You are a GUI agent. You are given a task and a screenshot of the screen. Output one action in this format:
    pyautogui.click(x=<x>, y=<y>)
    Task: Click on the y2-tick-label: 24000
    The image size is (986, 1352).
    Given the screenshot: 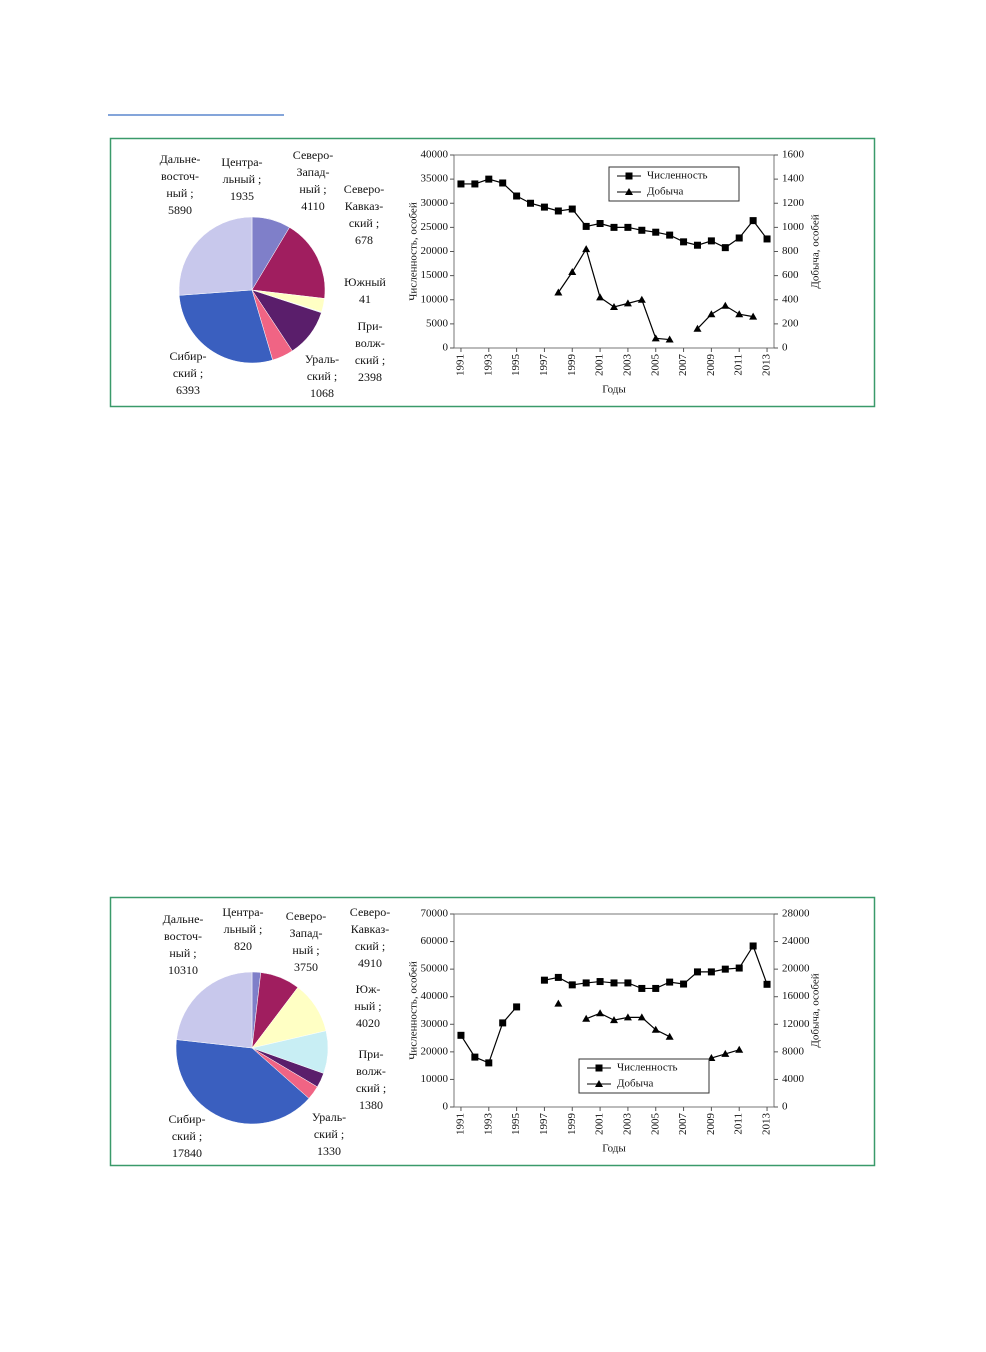 What is the action you would take?
    pyautogui.click(x=796, y=941)
    